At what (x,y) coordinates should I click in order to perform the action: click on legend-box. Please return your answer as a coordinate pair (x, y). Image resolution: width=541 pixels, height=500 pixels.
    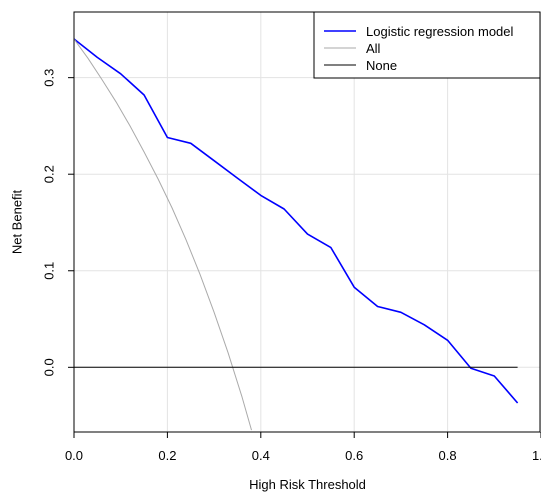
    Looking at the image, I should click on (427, 45).